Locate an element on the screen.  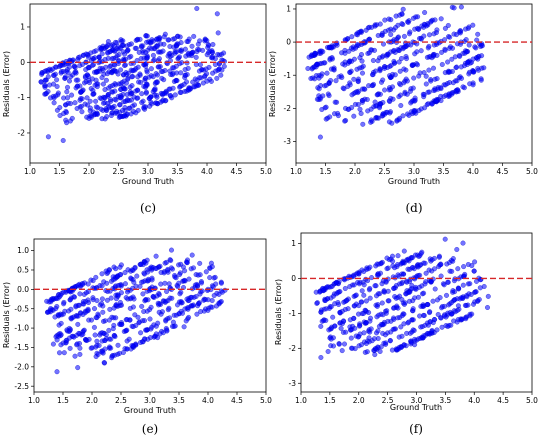
caption-d: (d) is located at coordinates (413, 208).